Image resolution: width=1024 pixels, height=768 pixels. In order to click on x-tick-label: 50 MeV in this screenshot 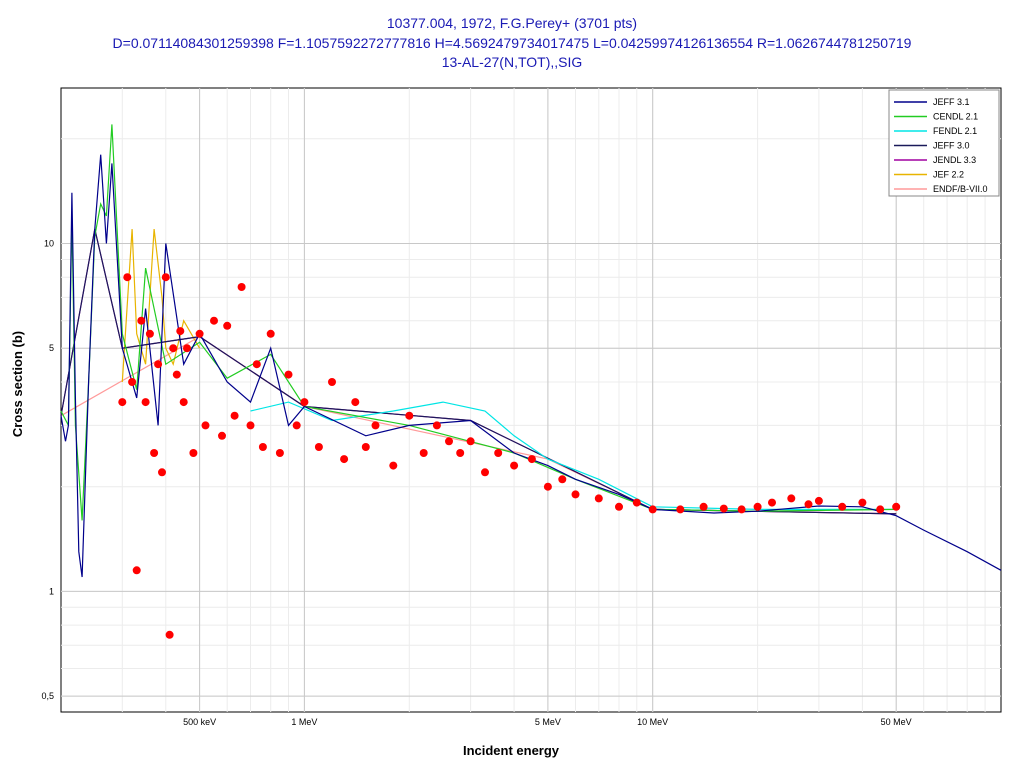, I will do `click(896, 722)`.